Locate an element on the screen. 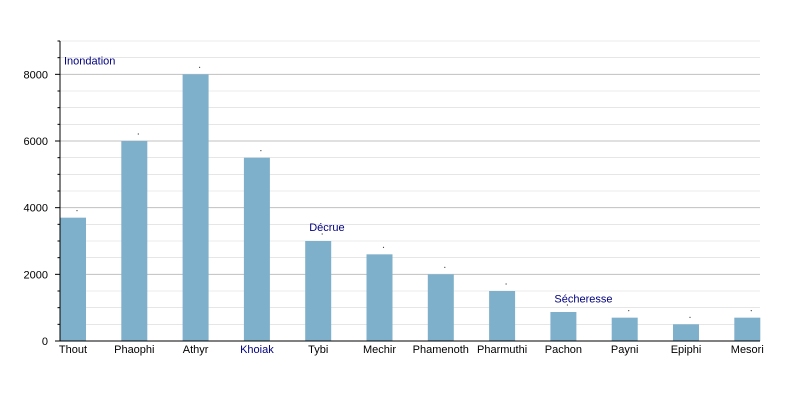 The image size is (800, 400). x-tick-label: Phamenoth is located at coordinates (441, 350).